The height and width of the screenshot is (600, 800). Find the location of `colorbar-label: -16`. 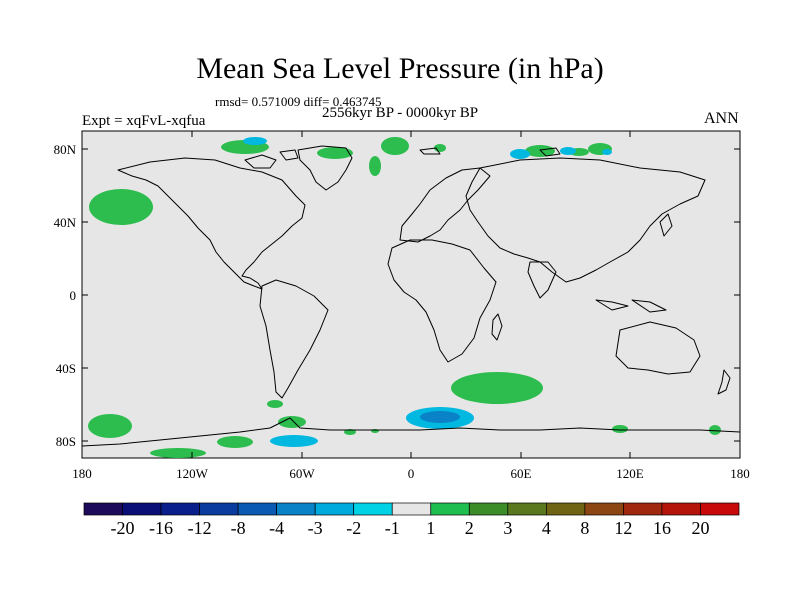

colorbar-label: -16 is located at coordinates (161, 528).